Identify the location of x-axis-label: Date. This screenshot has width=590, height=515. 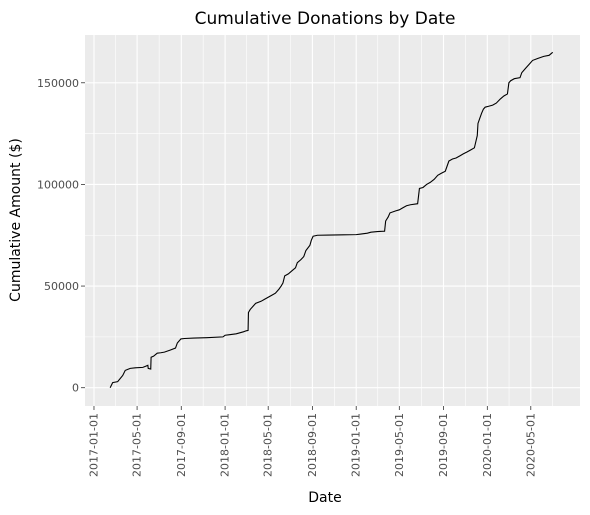
(324, 498).